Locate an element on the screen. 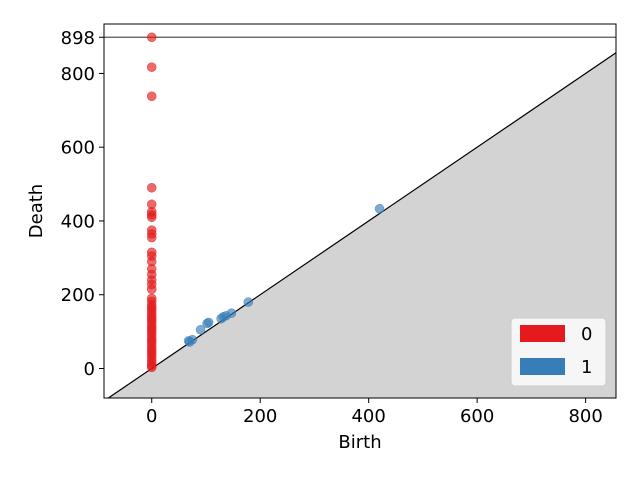  legend-label-0: 0 is located at coordinates (586, 334).